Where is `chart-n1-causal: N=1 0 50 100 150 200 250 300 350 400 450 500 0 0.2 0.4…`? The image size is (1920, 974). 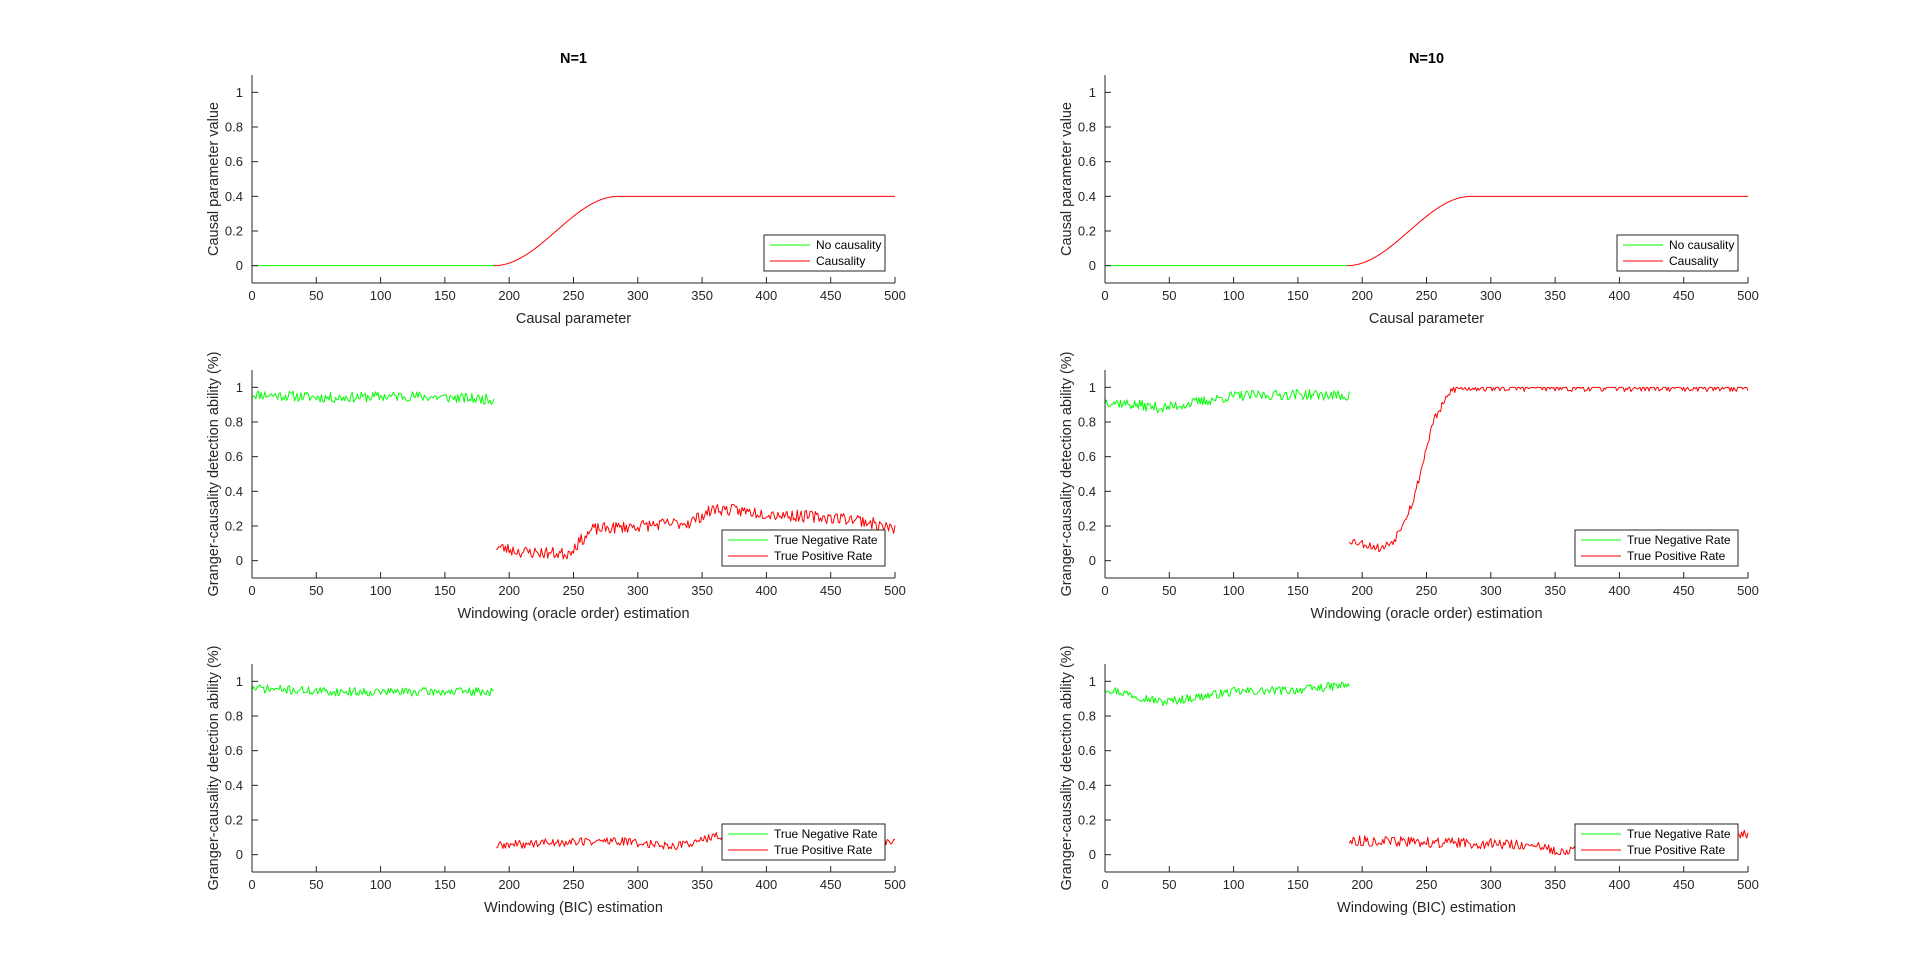
chart-n1-causal: N=1 0 50 100 150 200 250 300 350 400 450 500 0 0.2 0.4… is located at coordinates (556, 189).